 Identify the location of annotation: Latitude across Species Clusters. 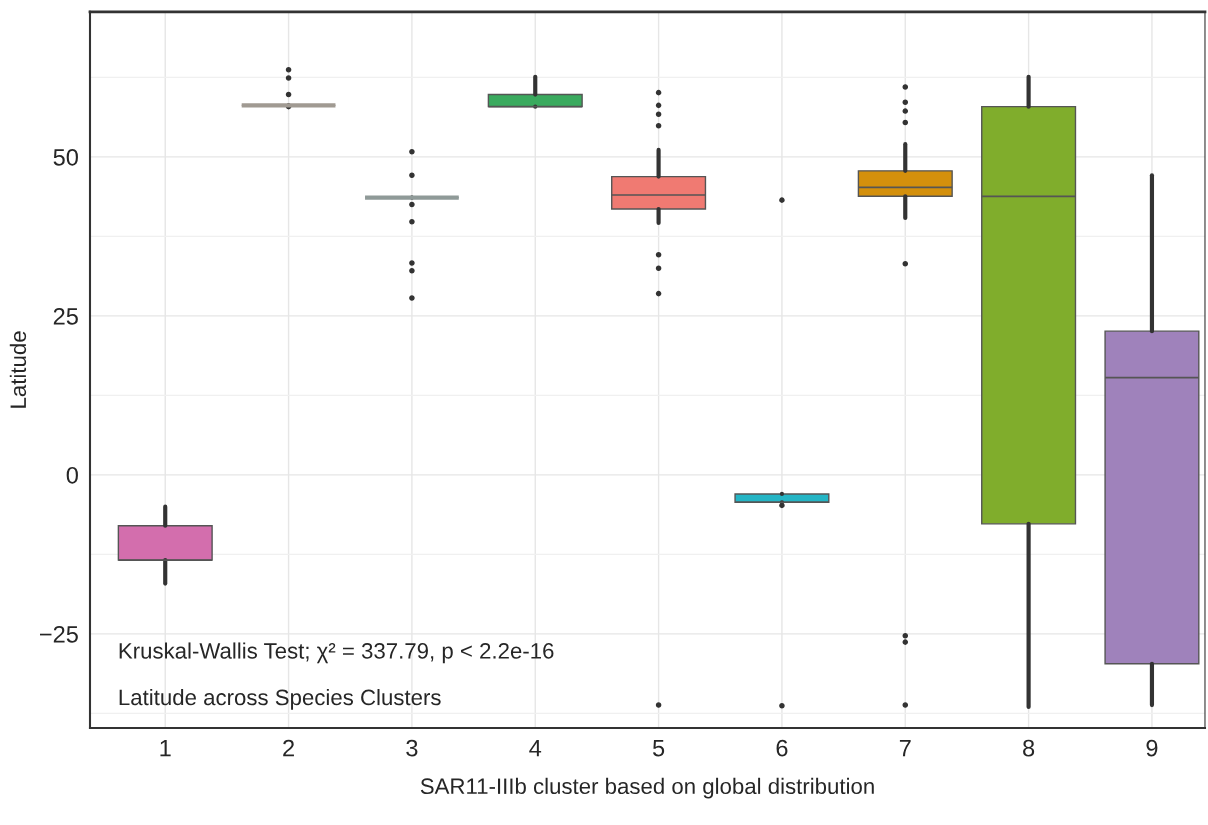
(280, 699).